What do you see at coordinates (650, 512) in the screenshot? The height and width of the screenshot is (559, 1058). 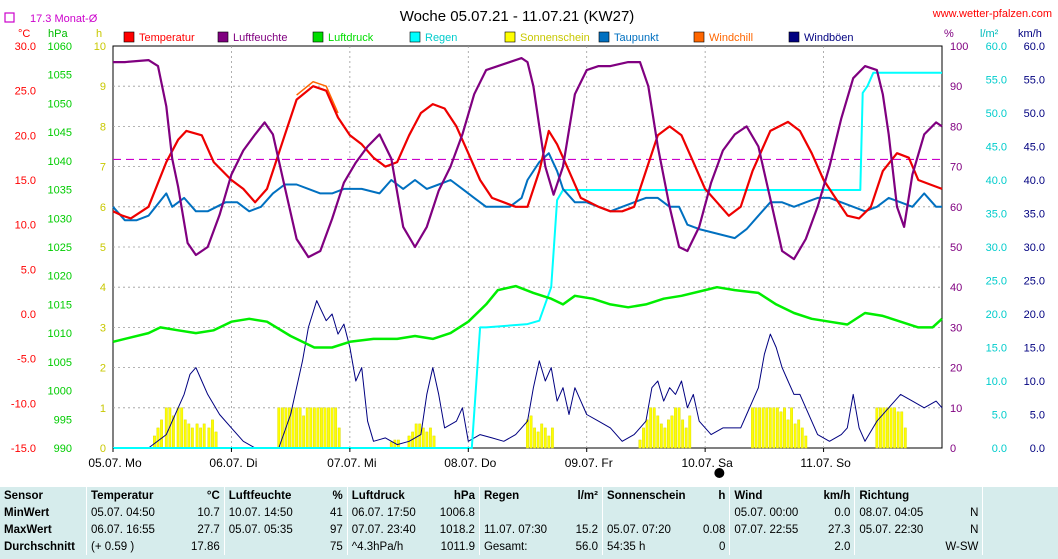 I see `sun-time` at bounding box center [650, 512].